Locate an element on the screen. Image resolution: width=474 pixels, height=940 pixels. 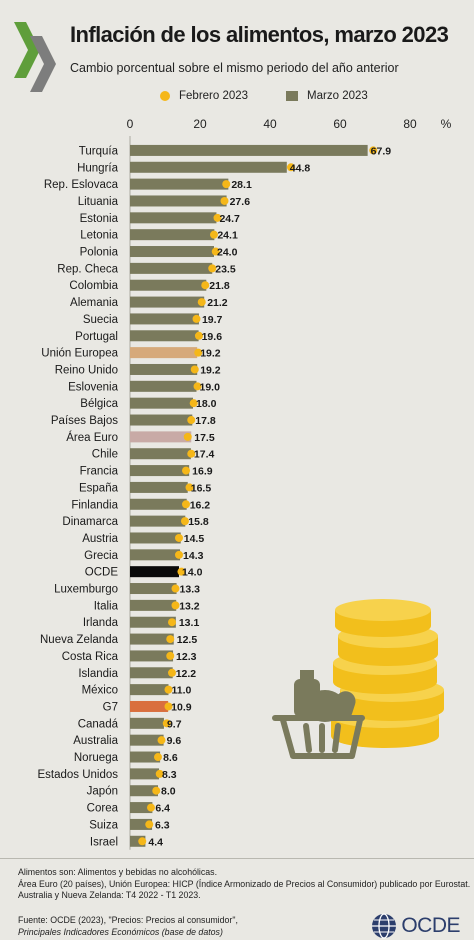
category-label: Suecia is located at coordinates (101, 320).